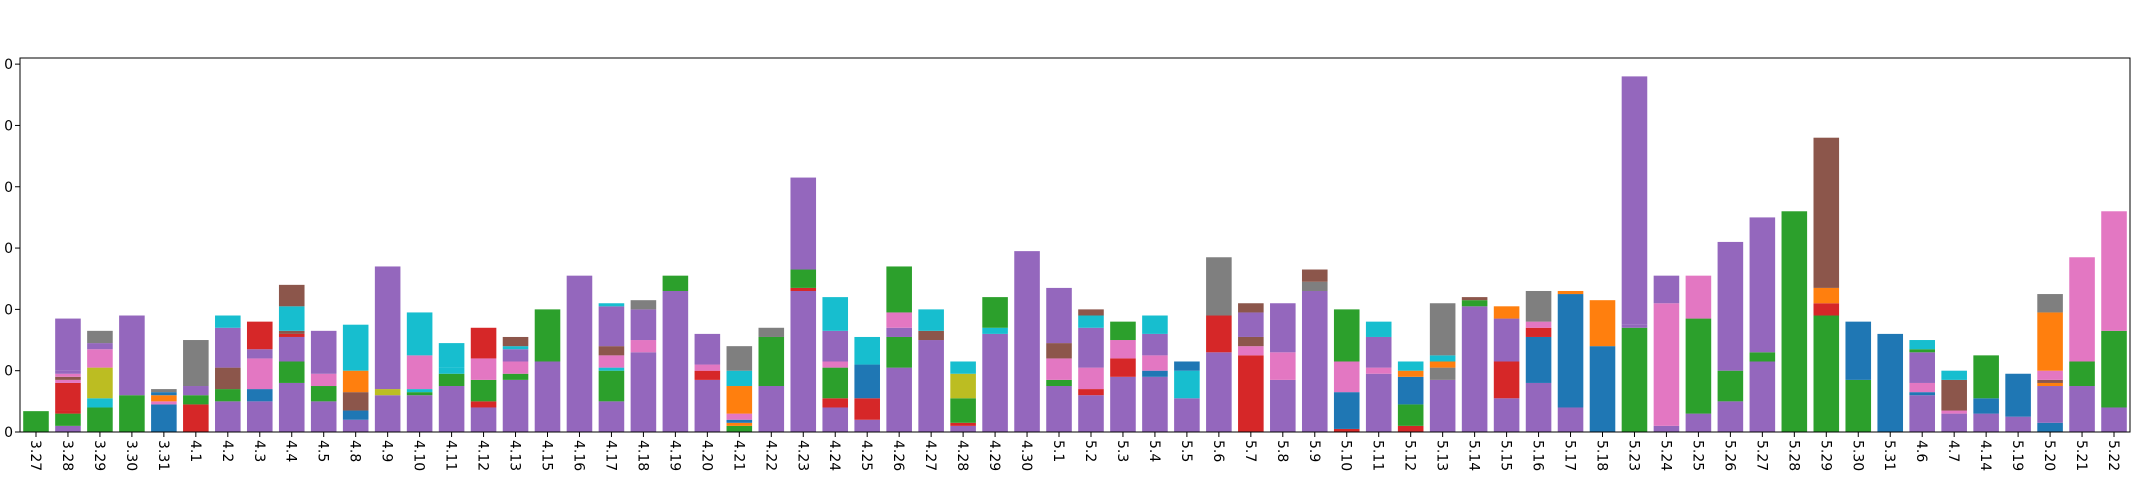 This screenshot has width=2140, height=484. What do you see at coordinates (1506, 380) in the screenshot?
I see `bar-segment-5.15-1` at bounding box center [1506, 380].